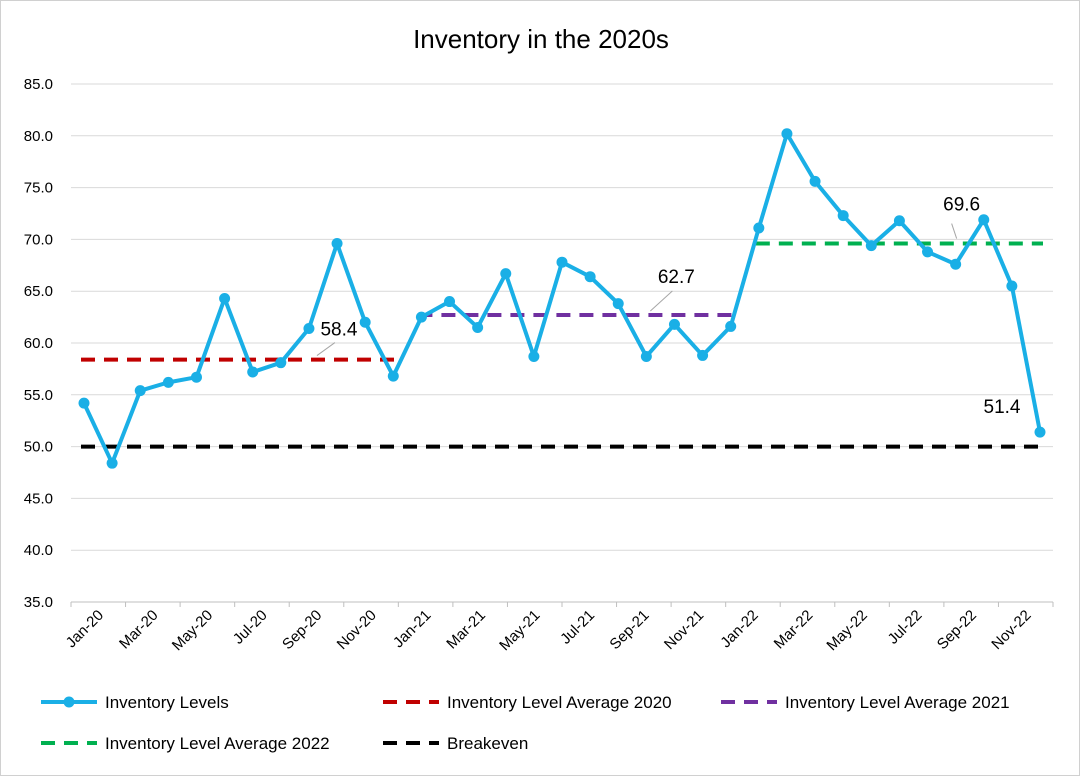  What do you see at coordinates (38, 291) in the screenshot?
I see `y-tick-label: 65.0` at bounding box center [38, 291].